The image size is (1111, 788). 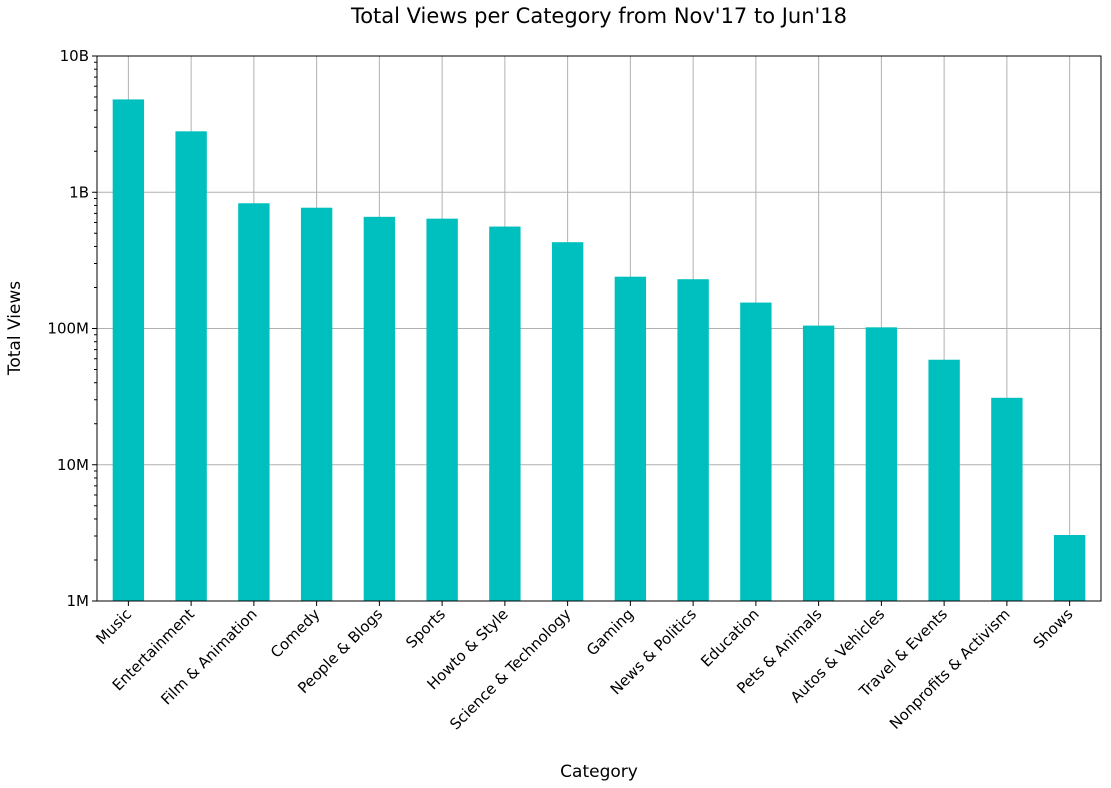 What do you see at coordinates (950, 669) in the screenshot?
I see `x-tick-label-nonprofits-and-activism: Nonprofits & Activism` at bounding box center [950, 669].